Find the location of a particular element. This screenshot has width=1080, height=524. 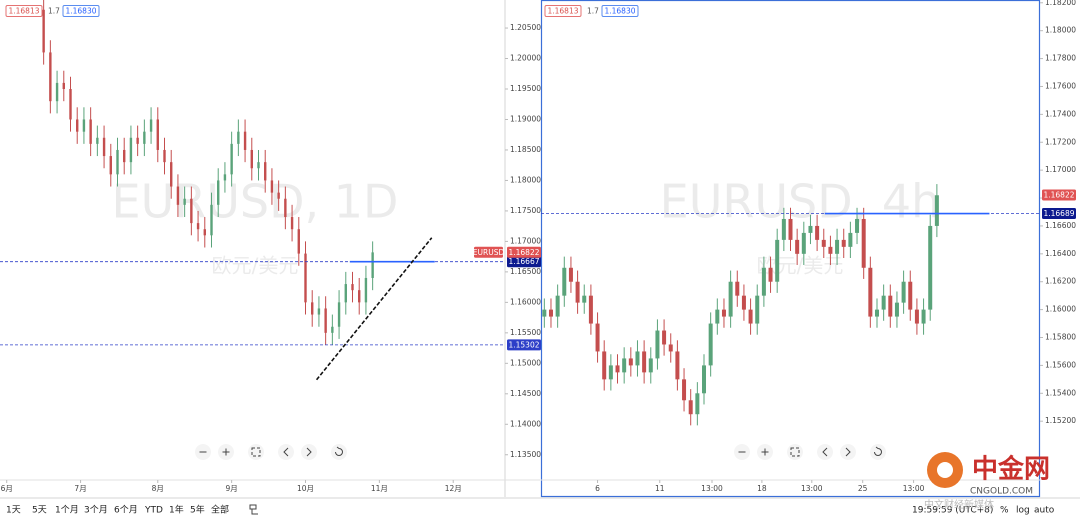

y-tick-label: 1.16400 is located at coordinates (1060, 253).